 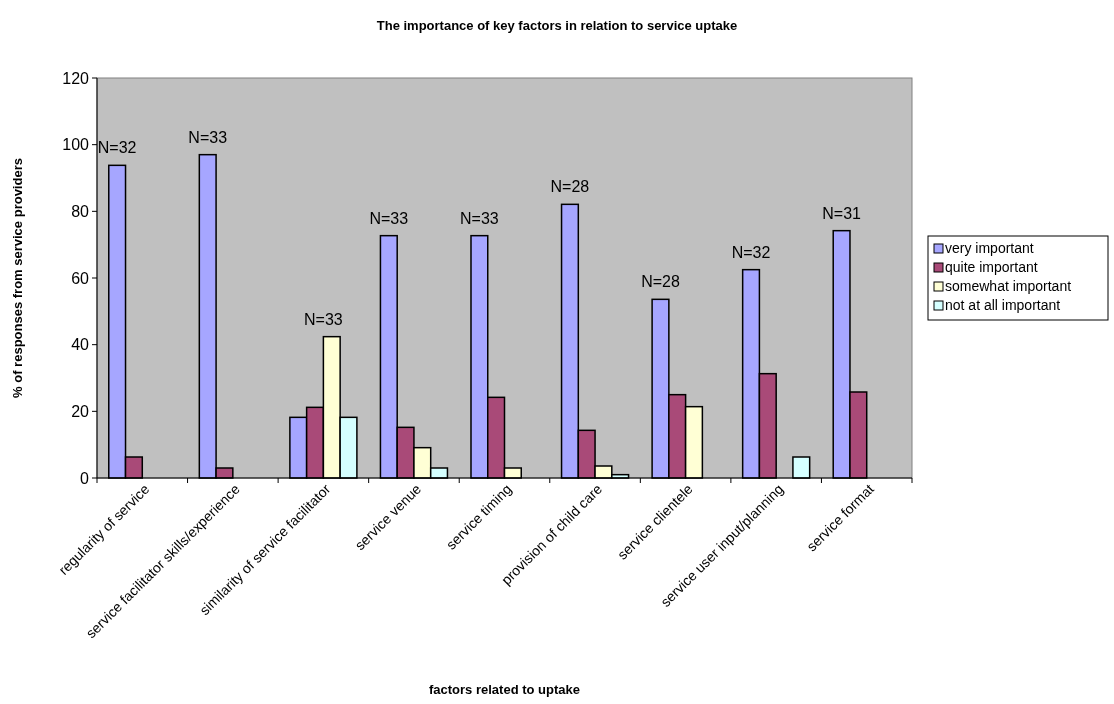 What do you see at coordinates (80, 345) in the screenshot?
I see `y-tick-label: 40` at bounding box center [80, 345].